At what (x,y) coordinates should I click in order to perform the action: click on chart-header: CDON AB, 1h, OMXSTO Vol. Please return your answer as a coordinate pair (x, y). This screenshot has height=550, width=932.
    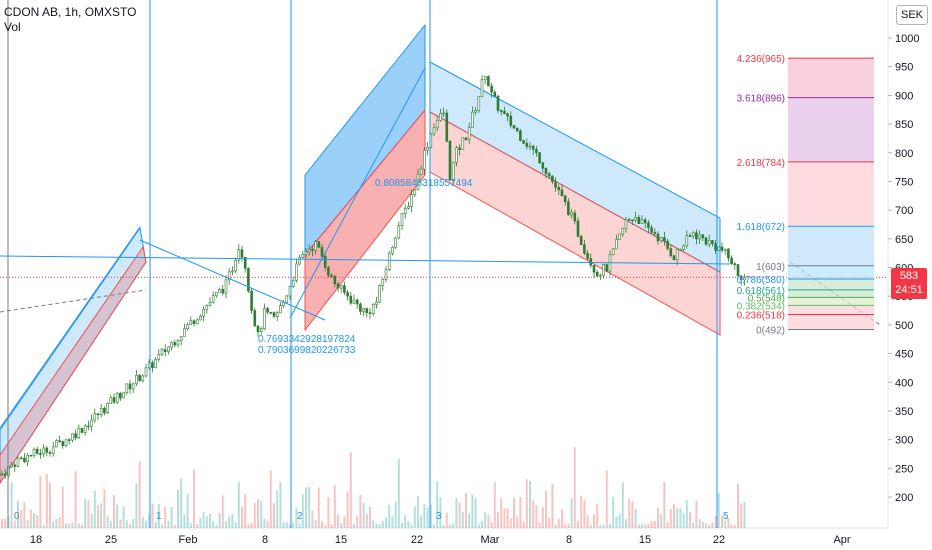
    Looking at the image, I should click on (70, 20).